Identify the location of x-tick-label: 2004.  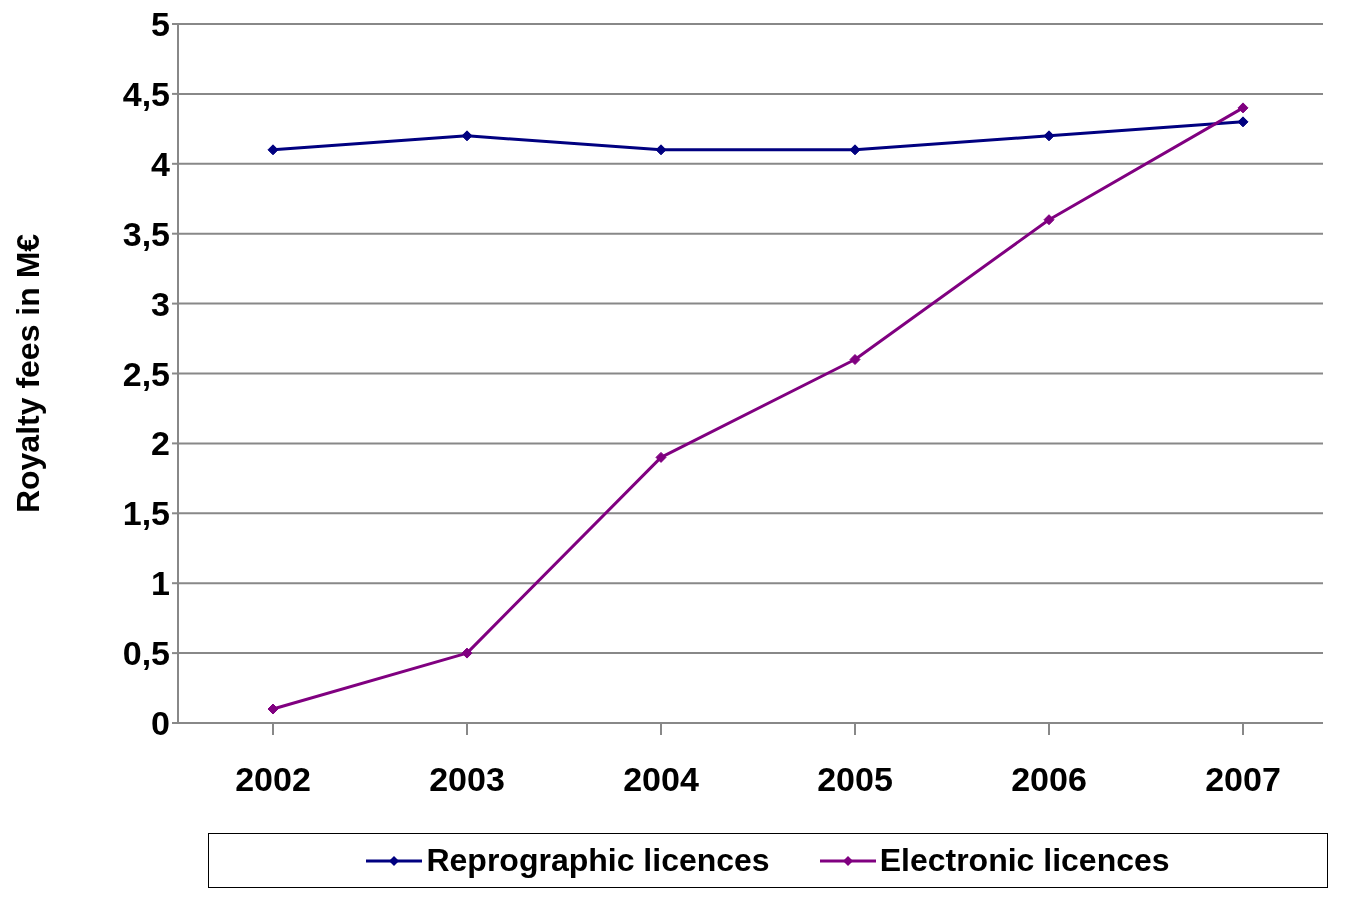
(661, 779).